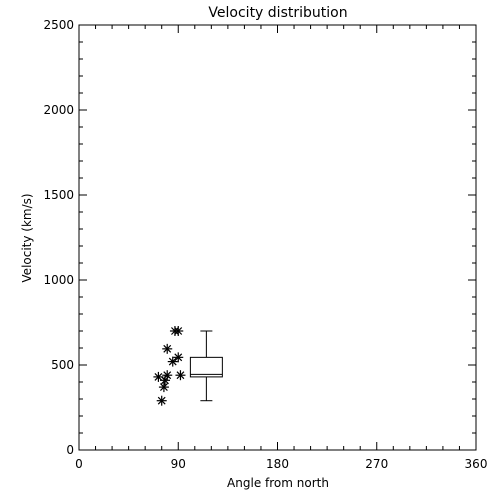  What do you see at coordinates (376, 464) in the screenshot?
I see `x-tick-label: 270` at bounding box center [376, 464].